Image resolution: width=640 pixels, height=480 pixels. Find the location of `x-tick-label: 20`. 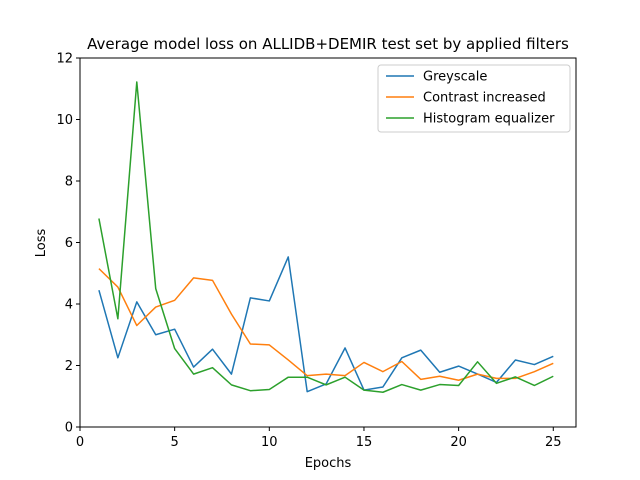

x-tick-label: 20 is located at coordinates (458, 442).